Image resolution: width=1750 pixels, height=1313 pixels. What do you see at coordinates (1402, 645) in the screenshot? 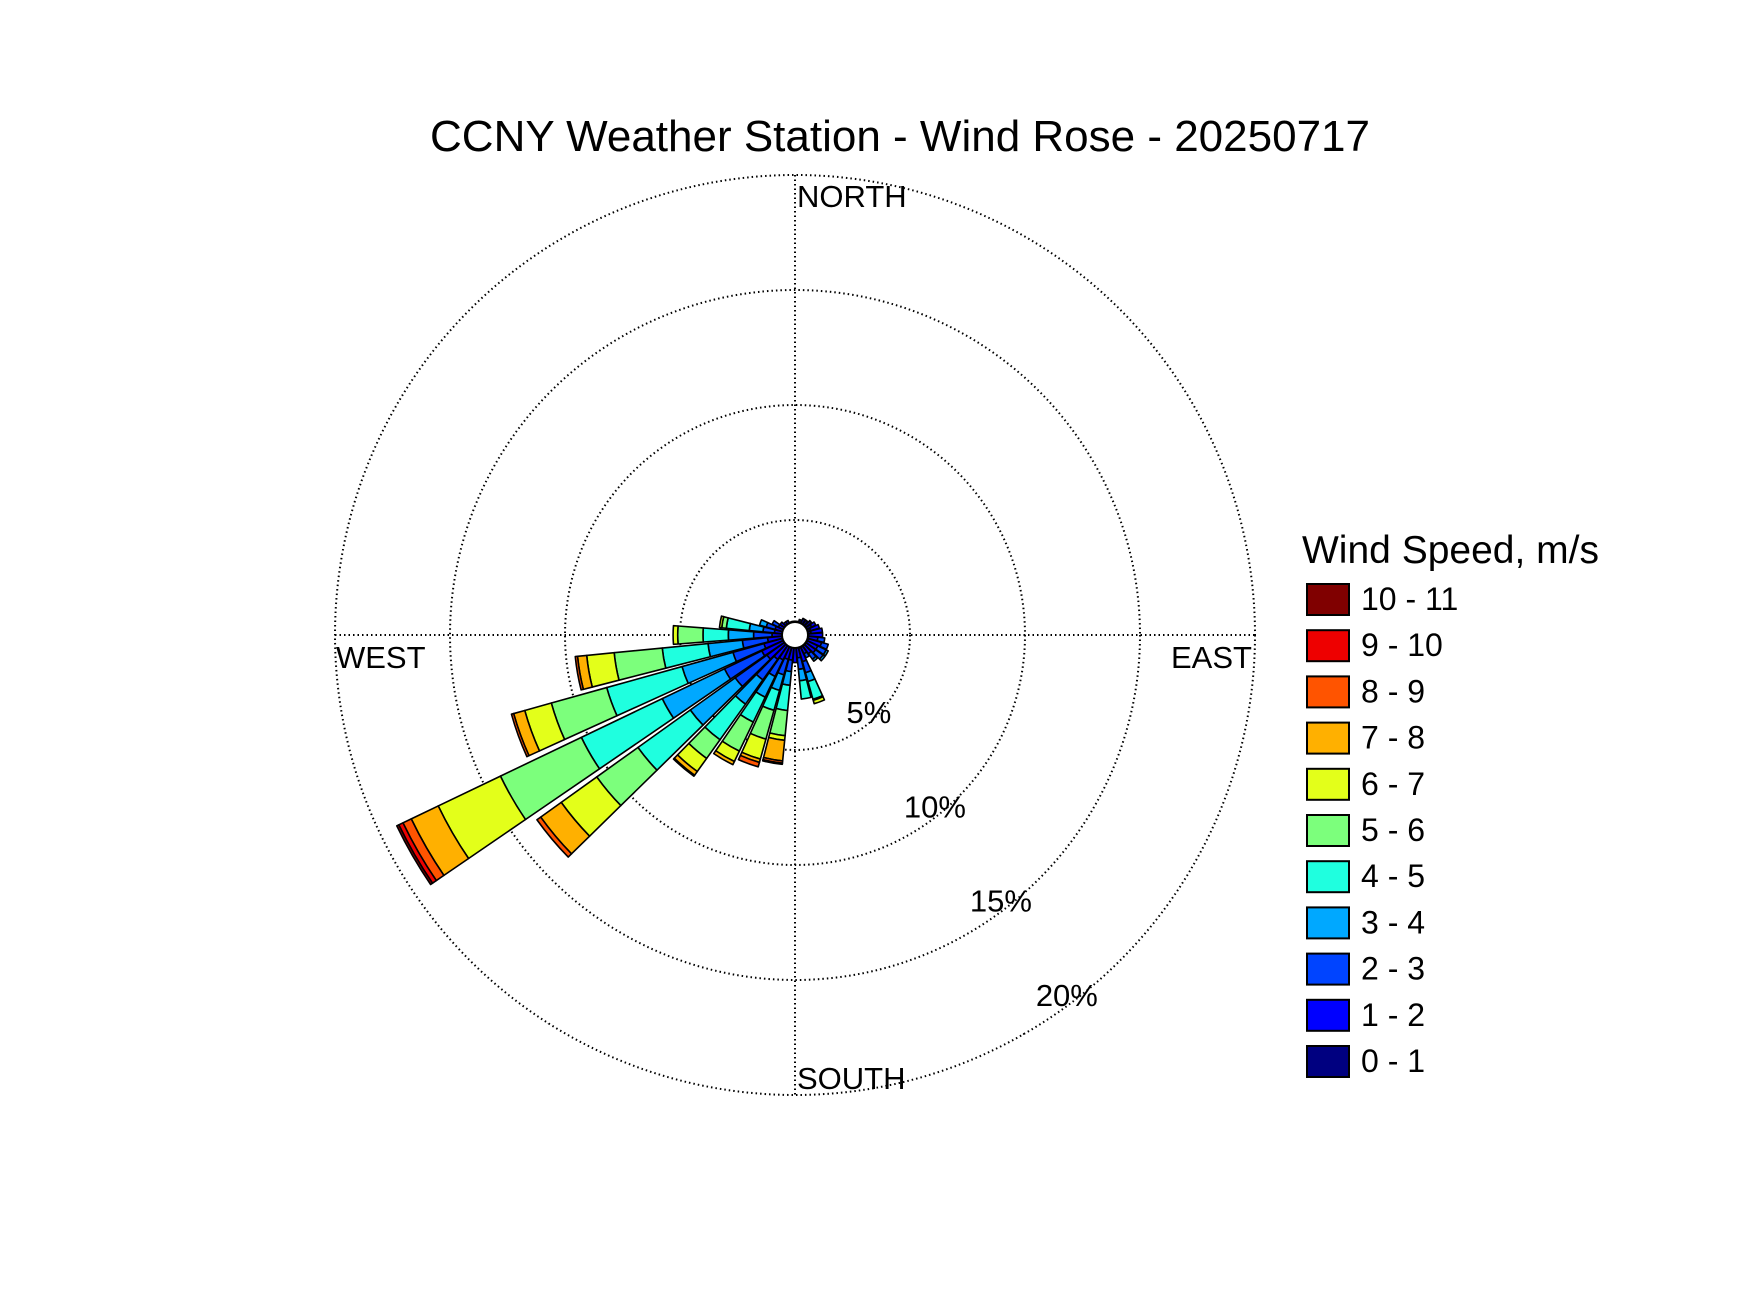
I see `legend-label: 9 - 10` at bounding box center [1402, 645].